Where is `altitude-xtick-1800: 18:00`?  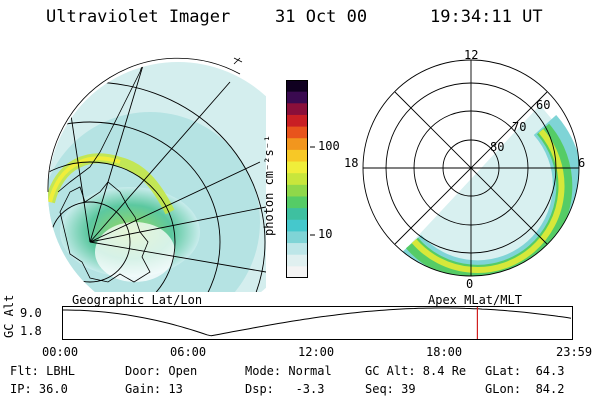
altitude-xtick-1800: 18:00 is located at coordinates (444, 352).